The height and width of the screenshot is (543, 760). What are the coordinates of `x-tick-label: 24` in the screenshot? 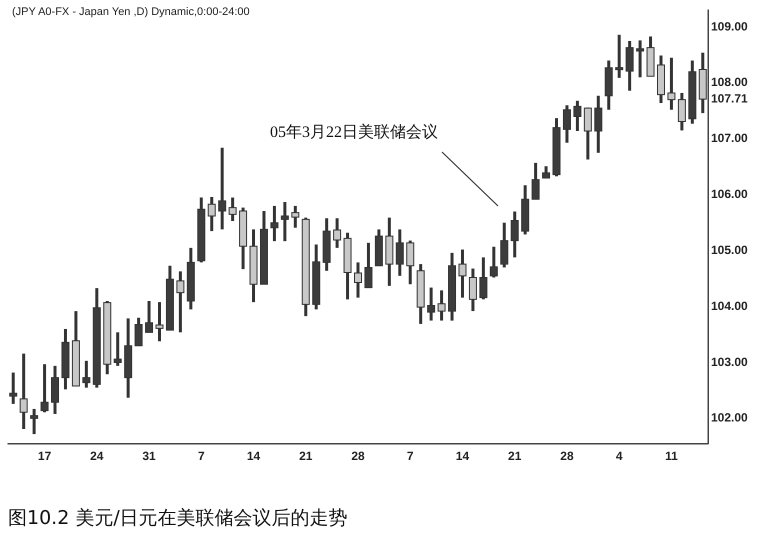 It's located at (97, 456).